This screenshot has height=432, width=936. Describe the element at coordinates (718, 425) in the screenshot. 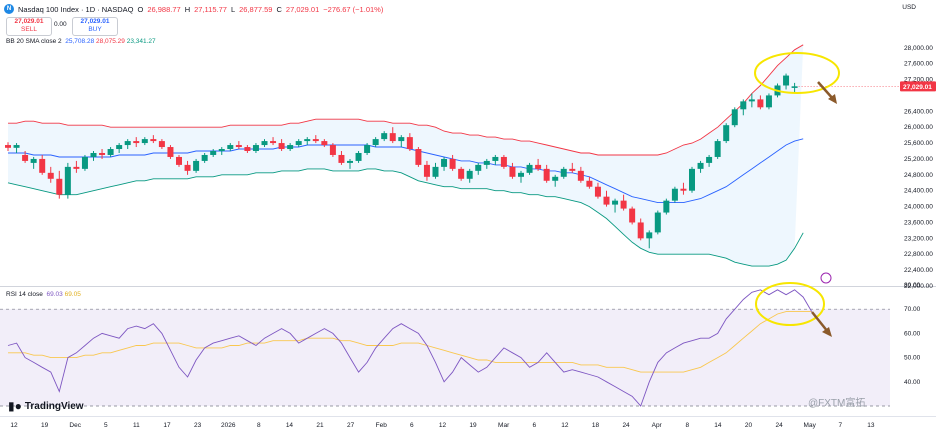

I see `time-axis-label: 14` at that location.